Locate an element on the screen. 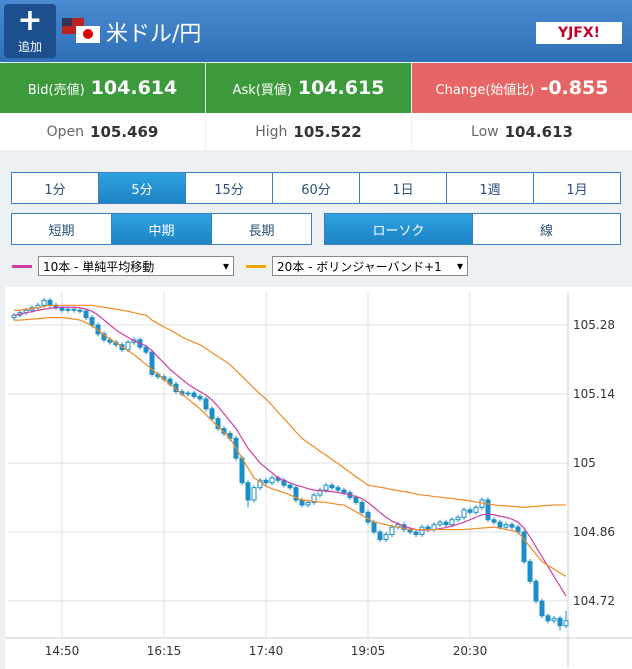  change-value: -0.855 is located at coordinates (574, 88).